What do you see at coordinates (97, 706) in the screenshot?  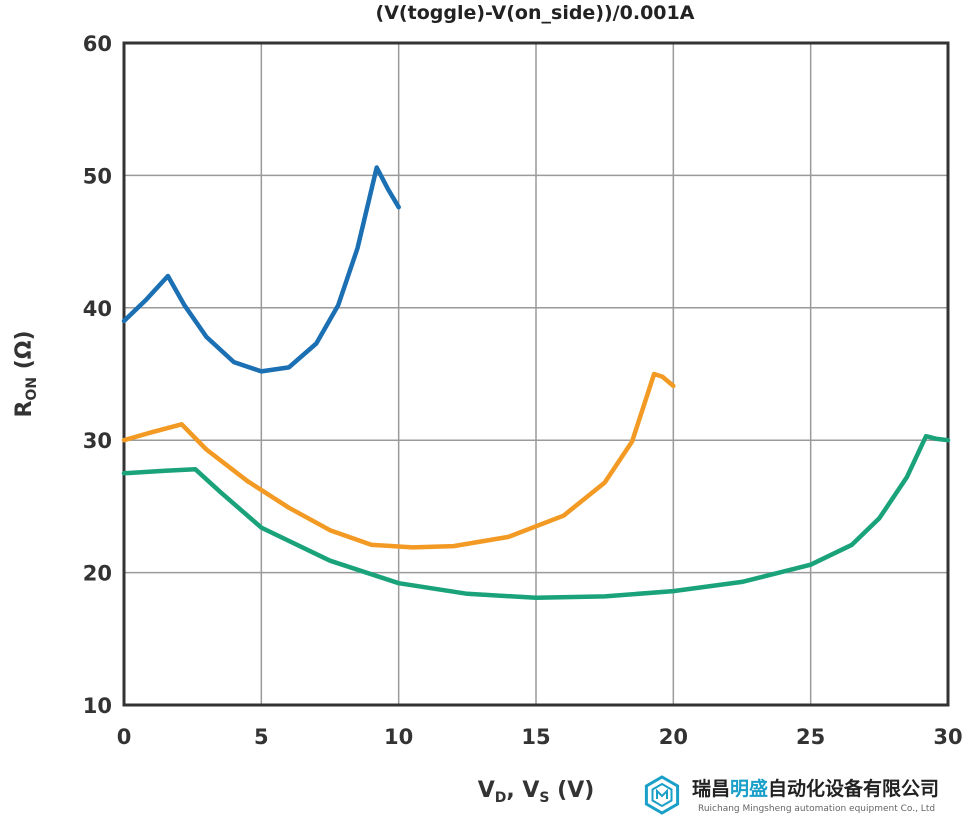 I see `y-tick-label: 10` at bounding box center [97, 706].